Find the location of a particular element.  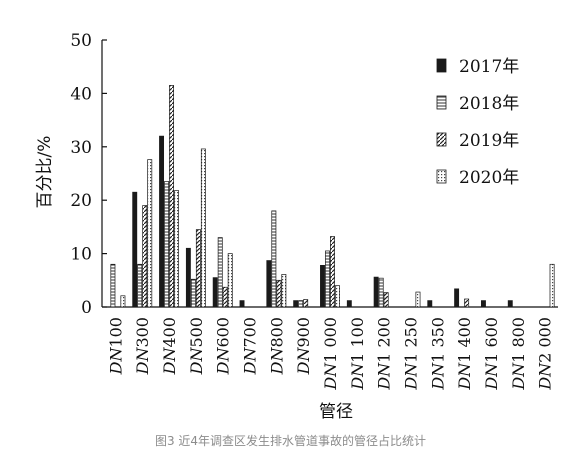

x-tick-label: DN100 is located at coordinates (115, 346).